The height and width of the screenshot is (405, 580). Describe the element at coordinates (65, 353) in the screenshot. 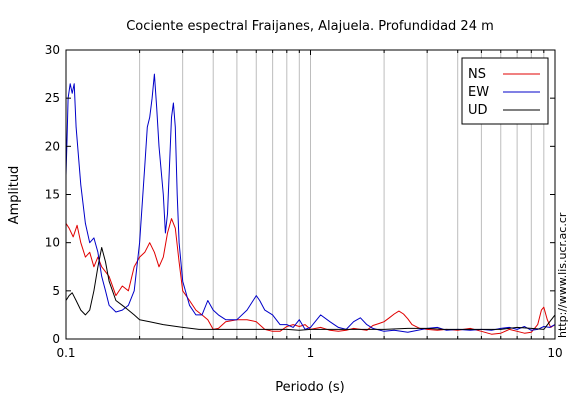

I see `x-tick-label: 0.1` at that location.